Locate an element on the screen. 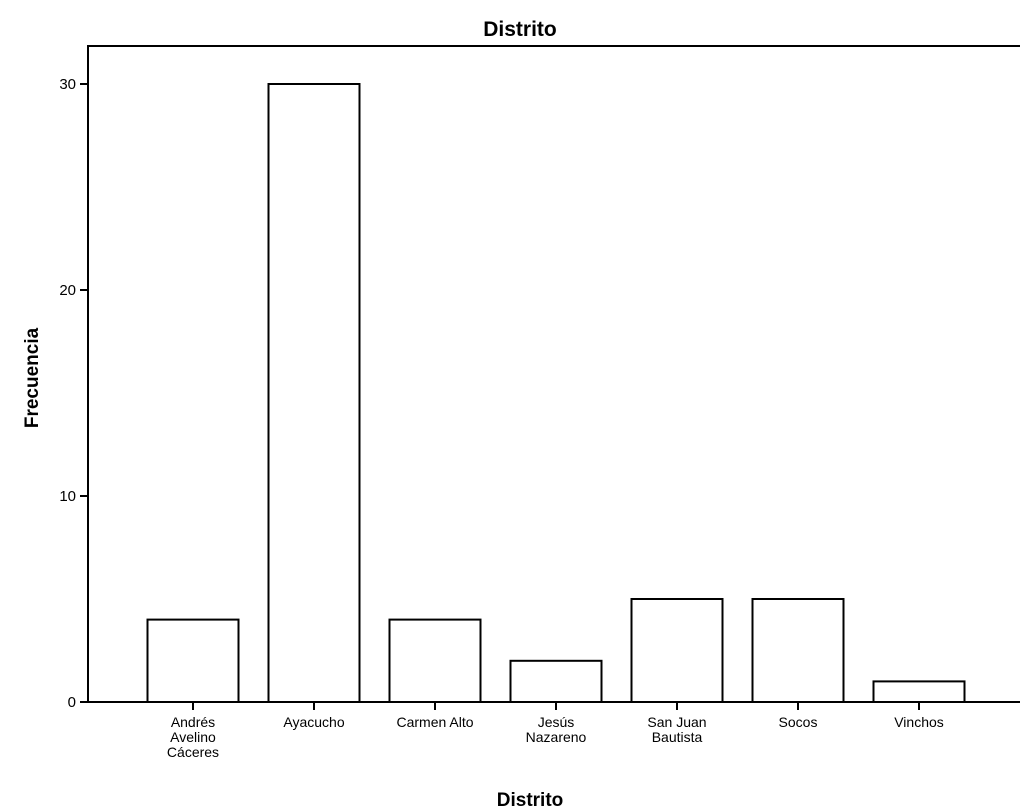 This screenshot has height=812, width=1020. x-tick-label: Socos is located at coordinates (798, 722).